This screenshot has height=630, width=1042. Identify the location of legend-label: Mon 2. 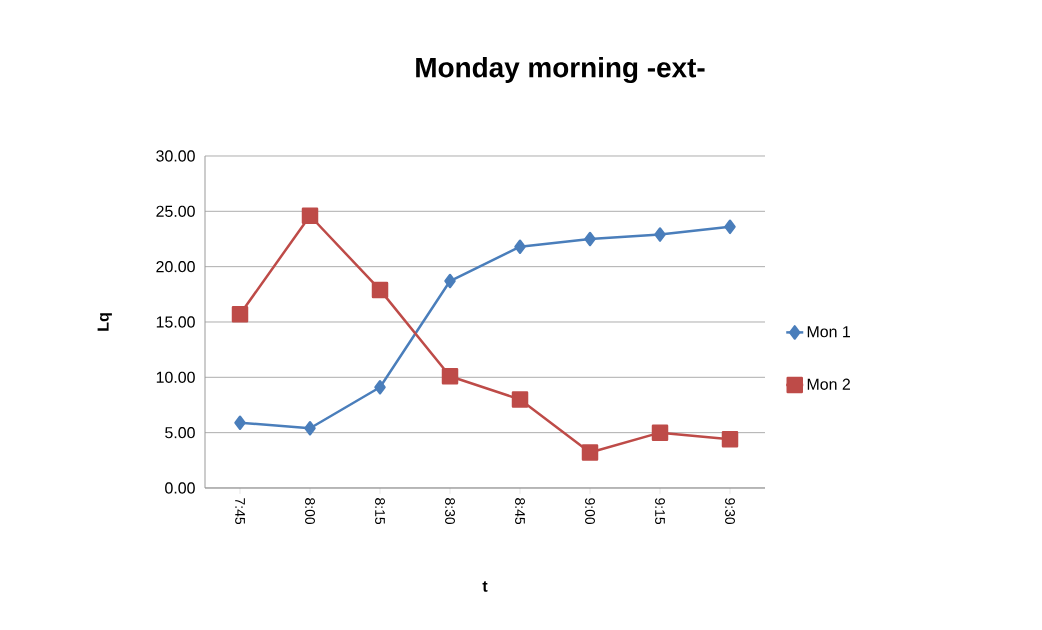
(828, 384).